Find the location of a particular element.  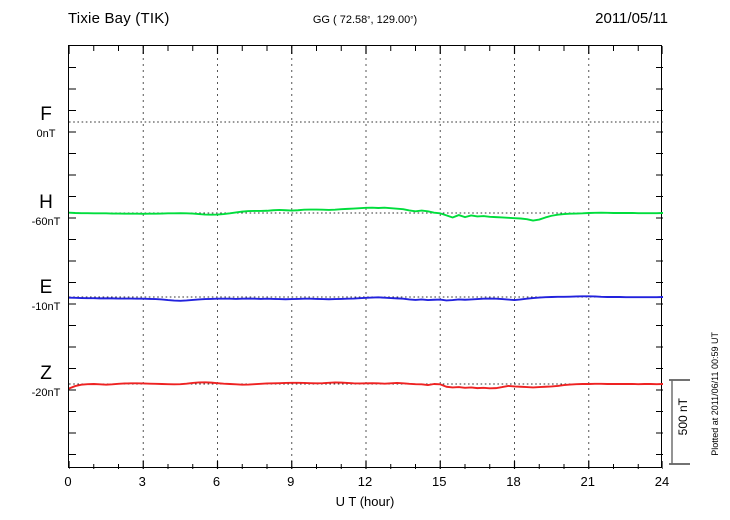

x-tick-label-0: 0 is located at coordinates (68, 481).